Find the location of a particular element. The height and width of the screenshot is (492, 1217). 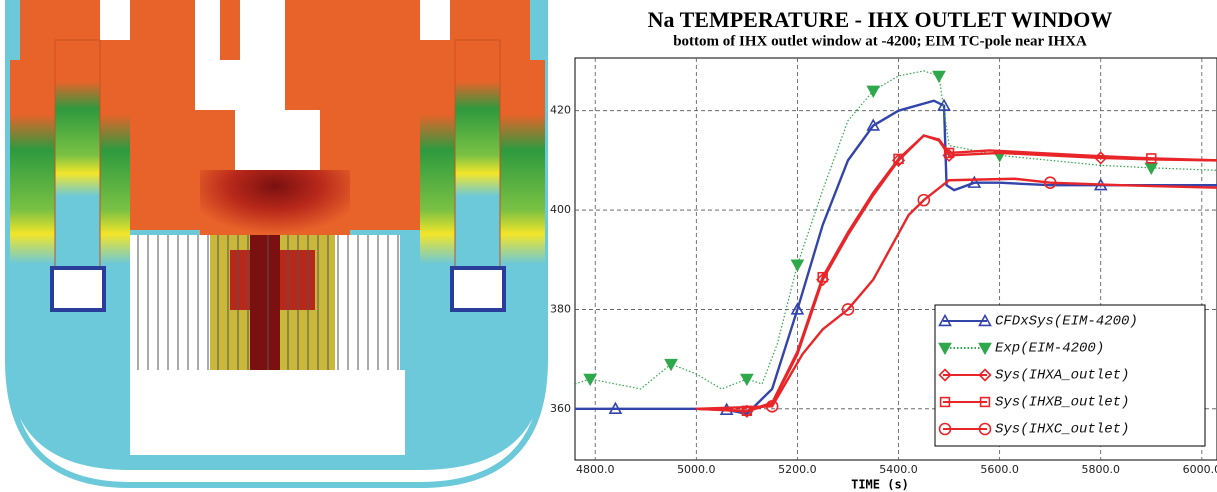

legend-label: Sys(IHXA_outlet) is located at coordinates (1062, 376).